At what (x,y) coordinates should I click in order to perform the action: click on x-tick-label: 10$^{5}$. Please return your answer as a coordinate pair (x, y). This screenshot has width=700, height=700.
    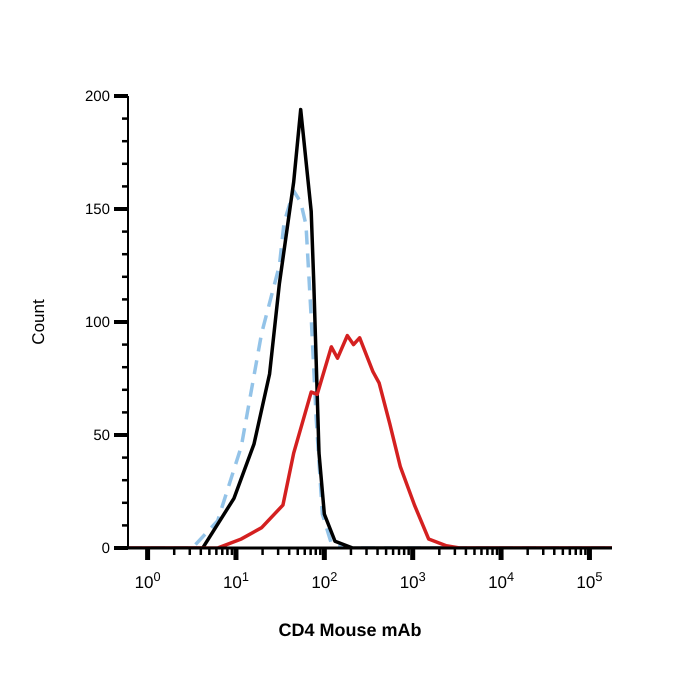
    Looking at the image, I should click on (589, 580).